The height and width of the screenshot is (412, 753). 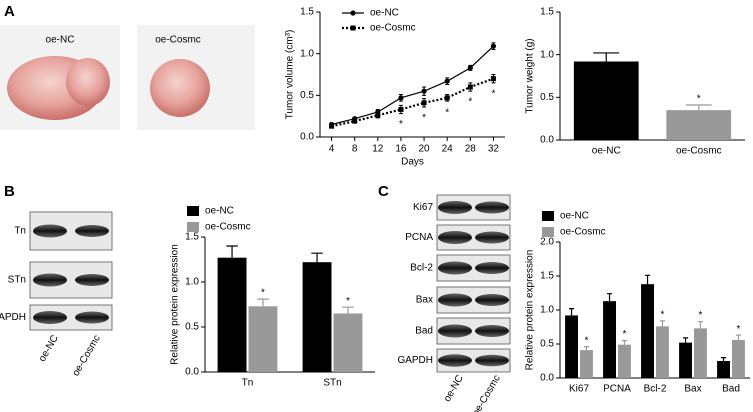 What do you see at coordinates (547, 242) in the screenshot?
I see `y-tick-label: 2.0` at bounding box center [547, 242].